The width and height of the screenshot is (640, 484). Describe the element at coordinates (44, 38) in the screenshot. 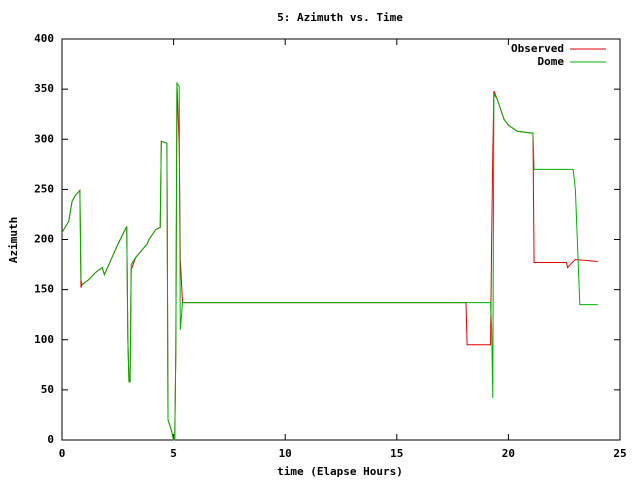

I see `y-tick-label: 400` at that location.